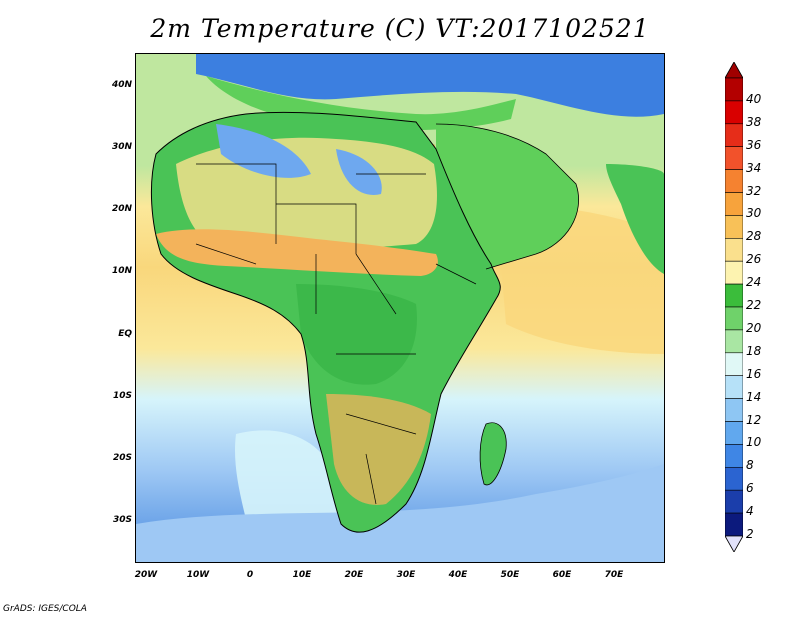  What do you see at coordinates (754, 236) in the screenshot?
I see `colorbar-label: 28` at bounding box center [754, 236].